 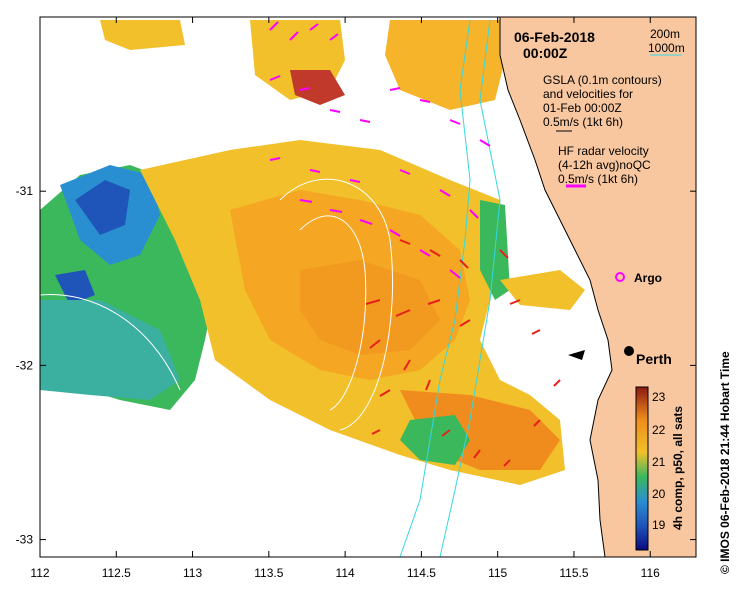 What do you see at coordinates (725, 462) in the screenshot?
I see `credit-text: © IMOS 06-Feb-2018 21:44 Hobart Time` at bounding box center [725, 462].